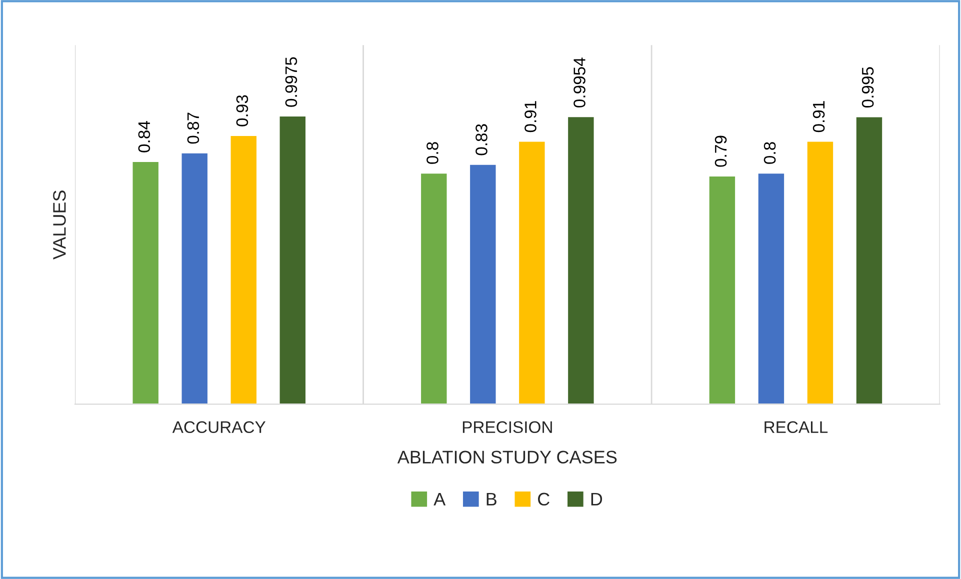  I want to click on data-label: 0.9975, so click(291, 82).